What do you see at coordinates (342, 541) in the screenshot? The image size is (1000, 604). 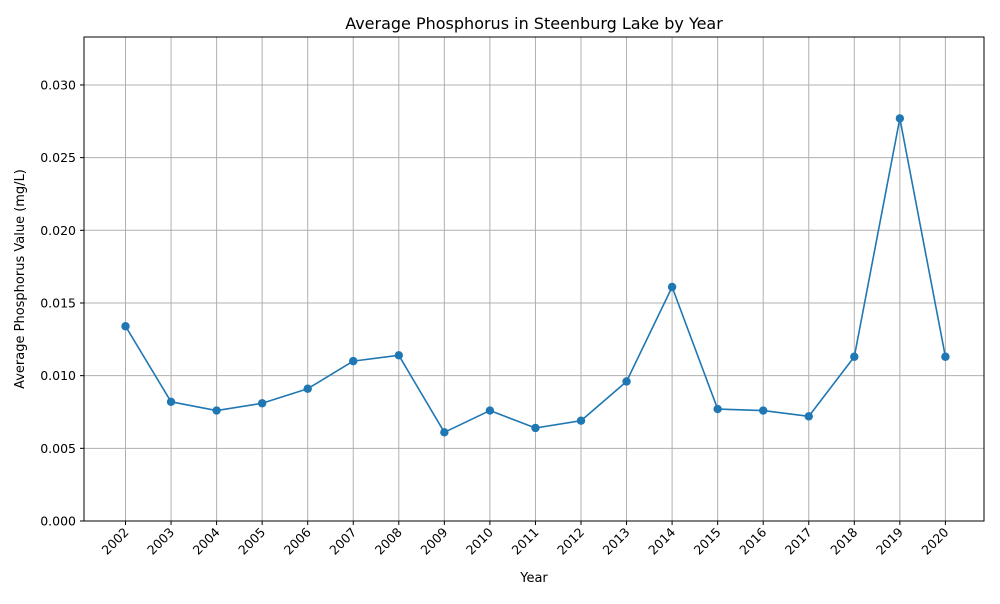 I see `x-tick-label: 2007` at bounding box center [342, 541].